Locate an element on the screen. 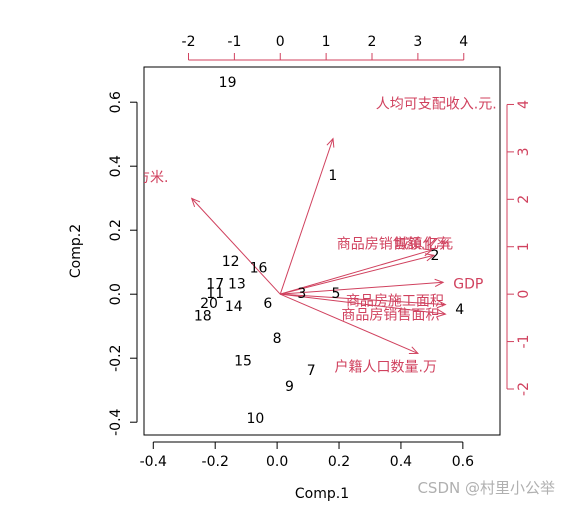 The width and height of the screenshot is (571, 510). y-tick-label: -0.2 is located at coordinates (116, 358).